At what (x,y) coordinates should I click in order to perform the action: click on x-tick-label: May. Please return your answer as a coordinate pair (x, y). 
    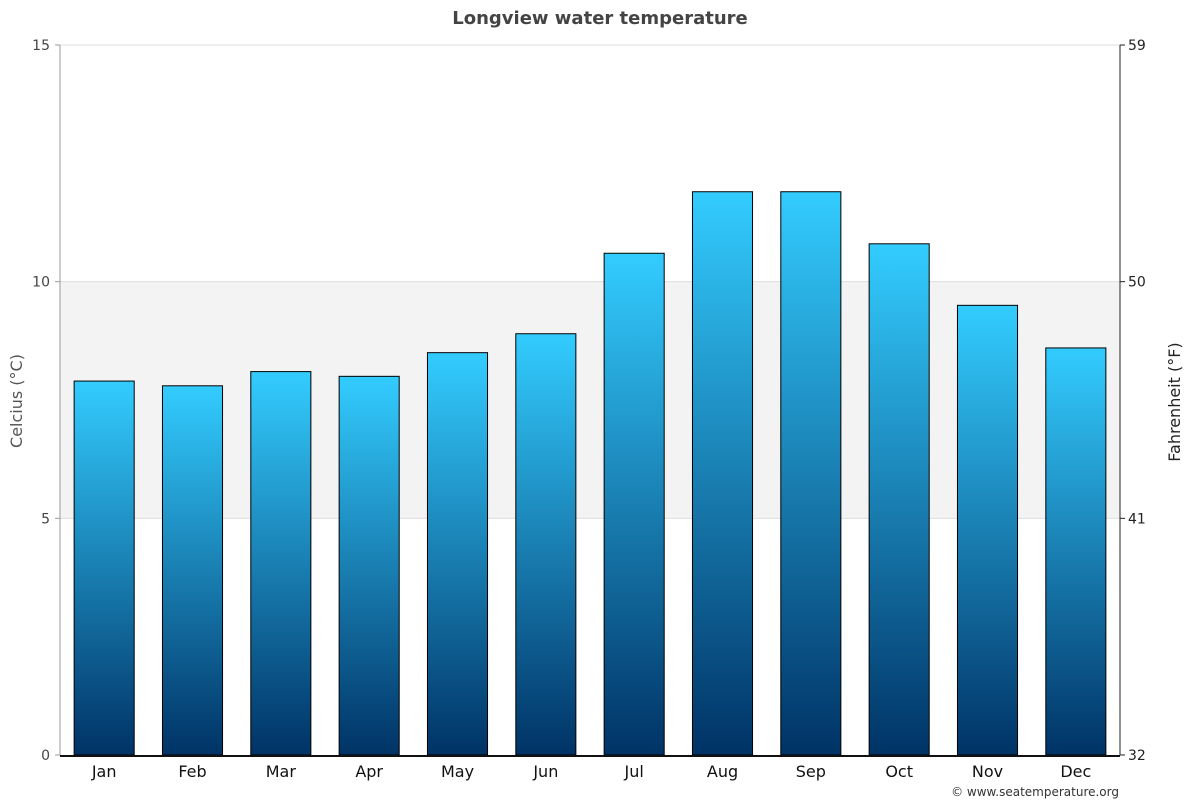
    Looking at the image, I should click on (457, 771).